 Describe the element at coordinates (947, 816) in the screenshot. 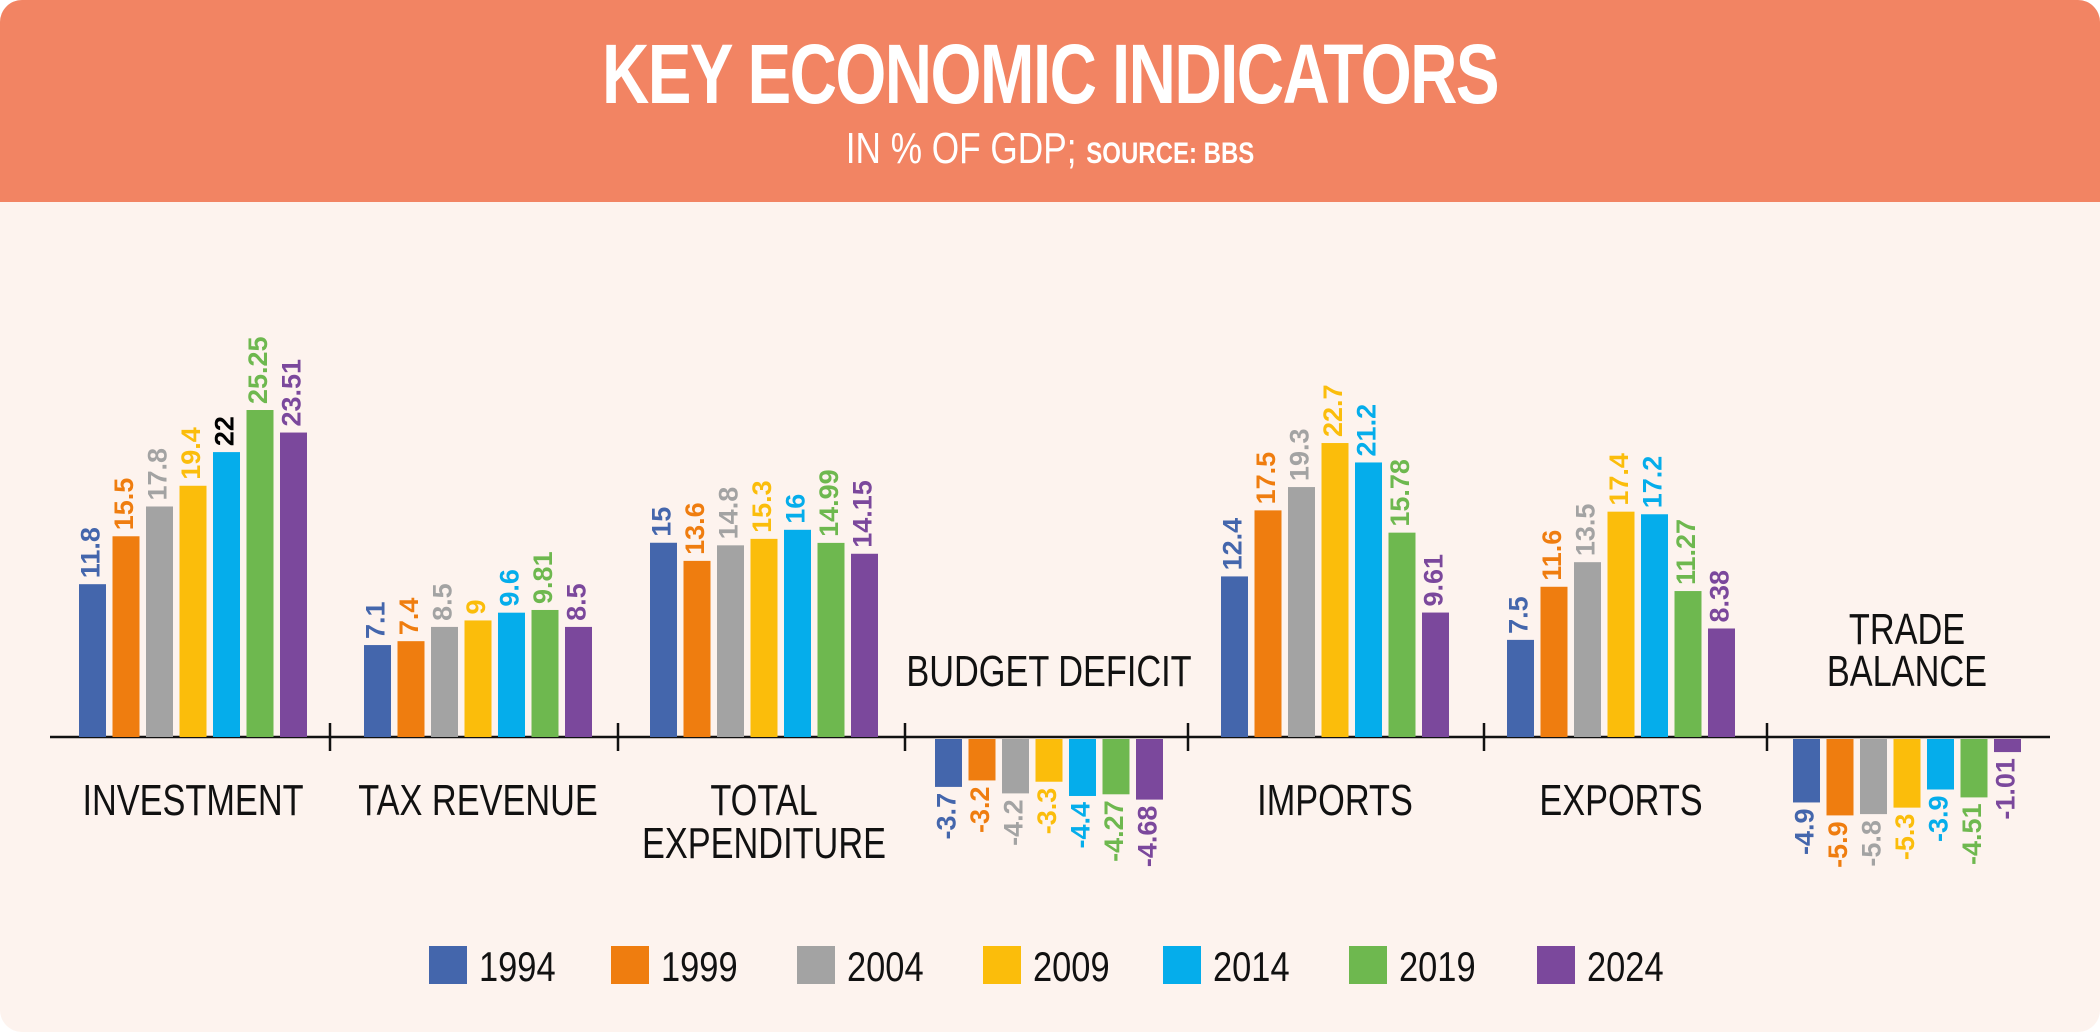

I see `data-label: -3.7` at that location.